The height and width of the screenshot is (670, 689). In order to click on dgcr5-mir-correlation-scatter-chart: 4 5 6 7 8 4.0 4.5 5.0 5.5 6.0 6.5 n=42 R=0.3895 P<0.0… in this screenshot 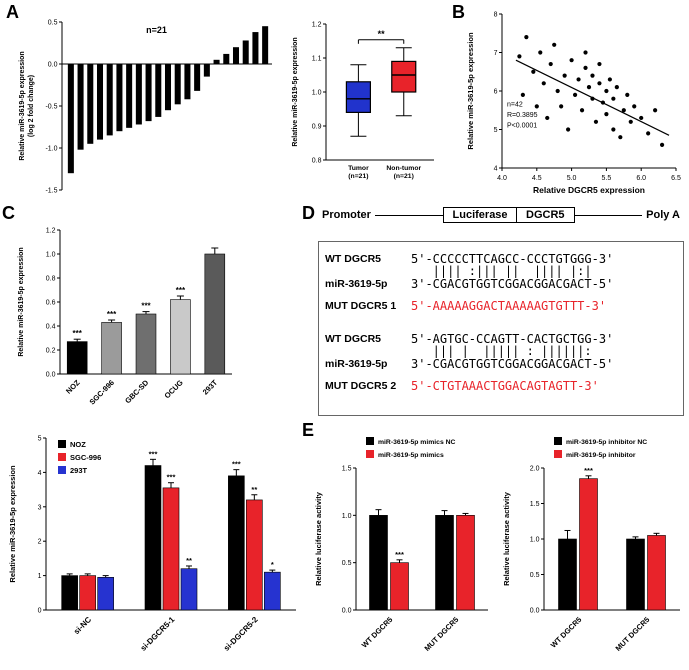, I will do `click(573, 104)`.